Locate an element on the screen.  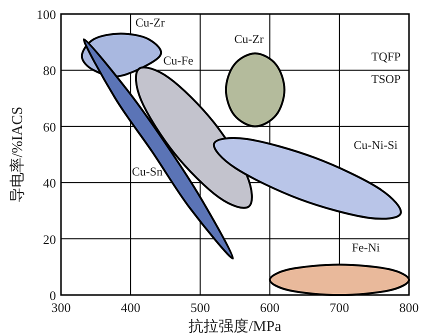
x-tick-label: 500 is located at coordinates (200, 307).